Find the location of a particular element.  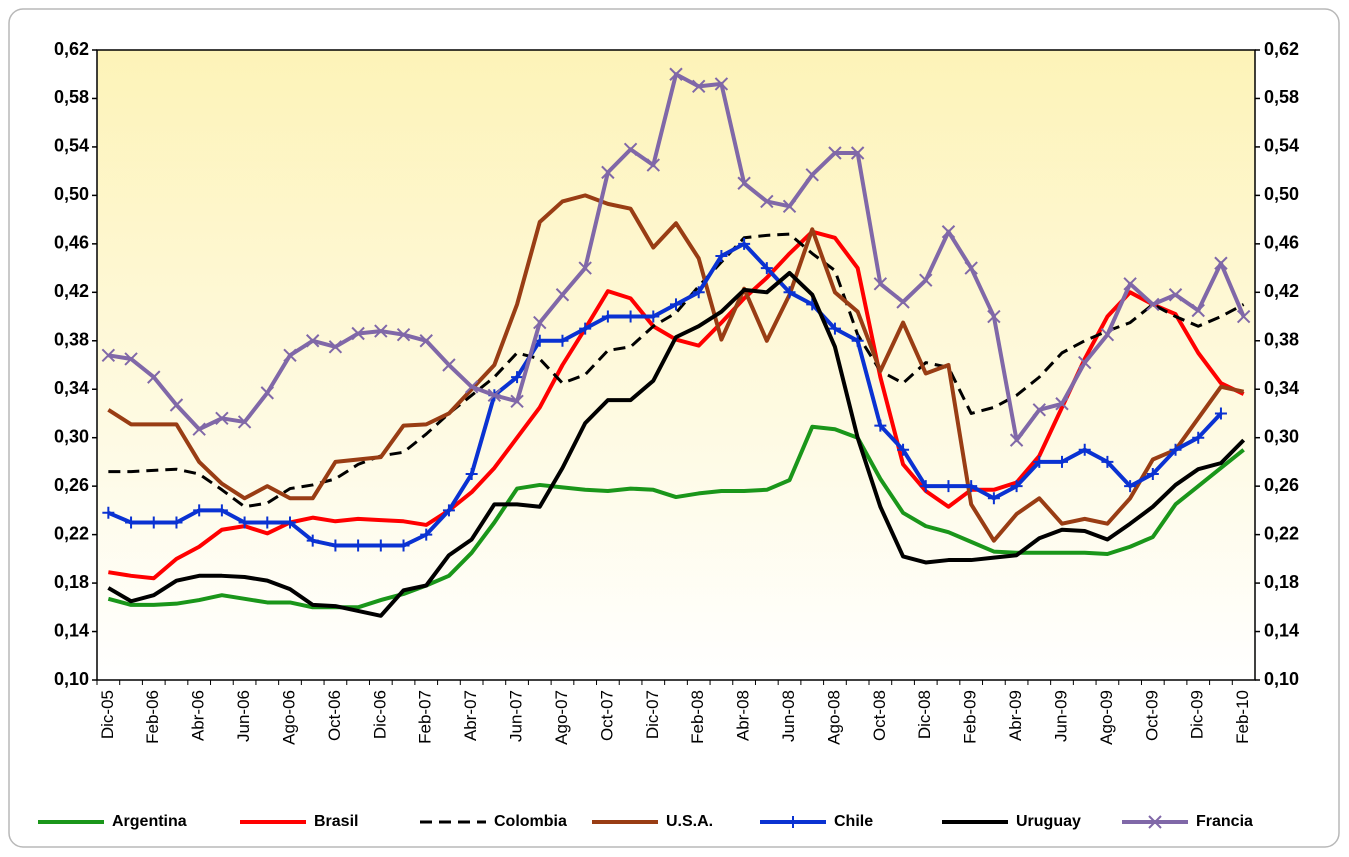

x-tick-label: Dic-09 is located at coordinates (1197, 714).